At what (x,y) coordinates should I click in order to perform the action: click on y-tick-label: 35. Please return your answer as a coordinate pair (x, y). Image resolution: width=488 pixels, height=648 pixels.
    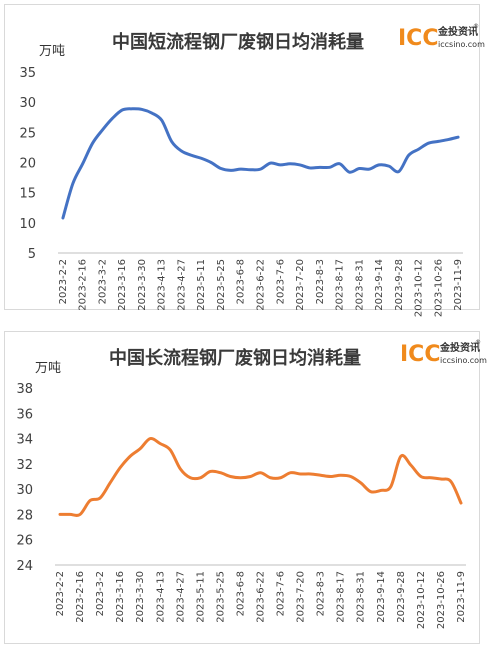
    Looking at the image, I should click on (27, 73).